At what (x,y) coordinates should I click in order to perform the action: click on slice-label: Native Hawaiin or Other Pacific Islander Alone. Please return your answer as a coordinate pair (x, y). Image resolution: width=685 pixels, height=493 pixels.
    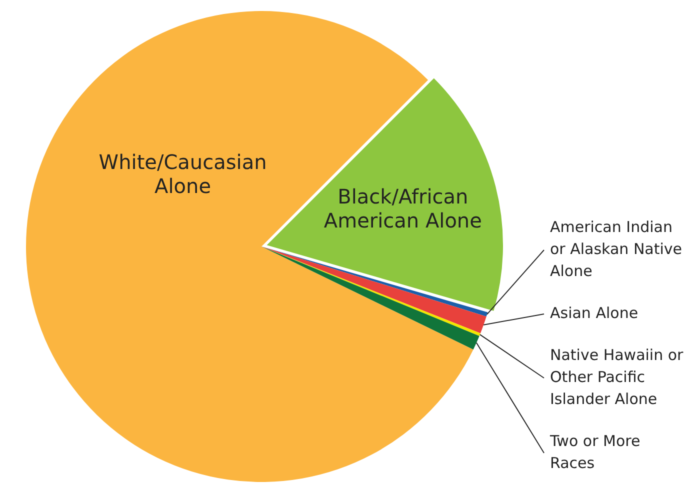
    Looking at the image, I should click on (617, 377).